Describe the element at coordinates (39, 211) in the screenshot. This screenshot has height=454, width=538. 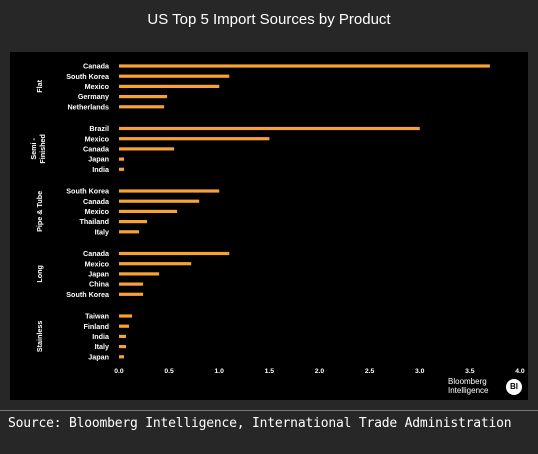
I see `group-label: Pipe & Tube` at that location.